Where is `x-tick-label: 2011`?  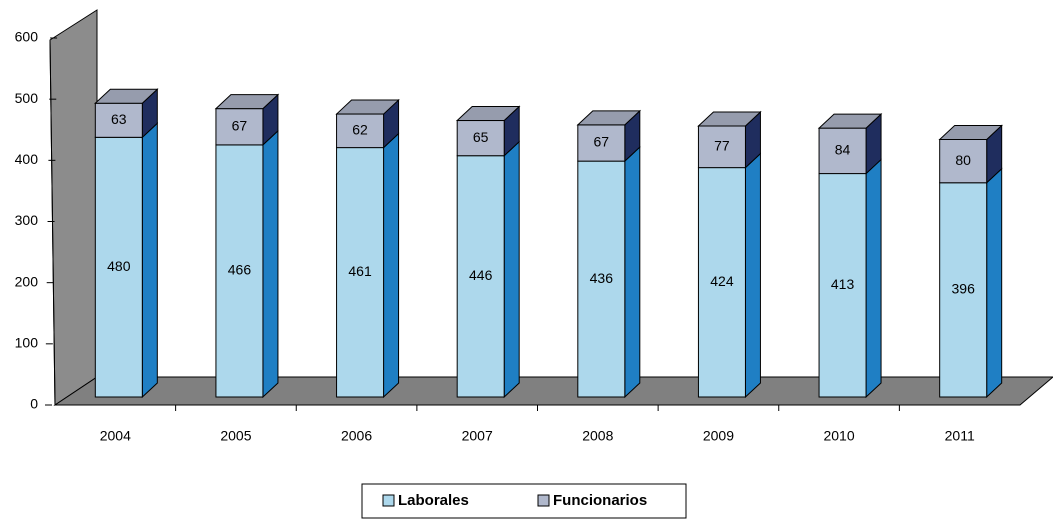 x-tick-label: 2011 is located at coordinates (960, 436).